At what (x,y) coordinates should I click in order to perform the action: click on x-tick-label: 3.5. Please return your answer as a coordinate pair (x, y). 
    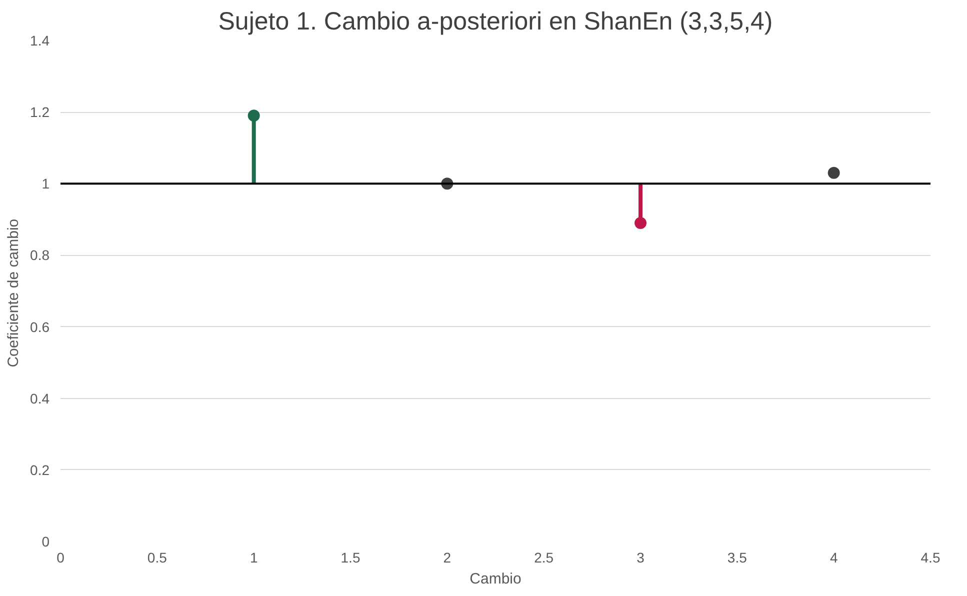
    Looking at the image, I should click on (737, 558).